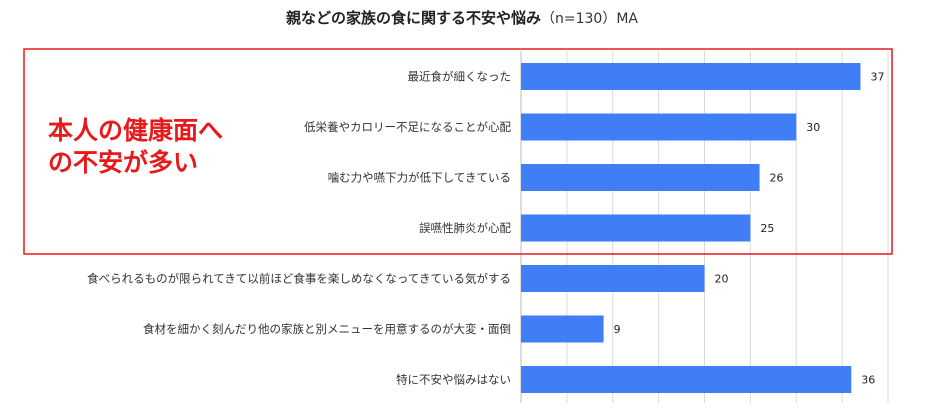 The width and height of the screenshot is (925, 413). Describe the element at coordinates (777, 178) in the screenshot. I see `value-label: 26` at that location.